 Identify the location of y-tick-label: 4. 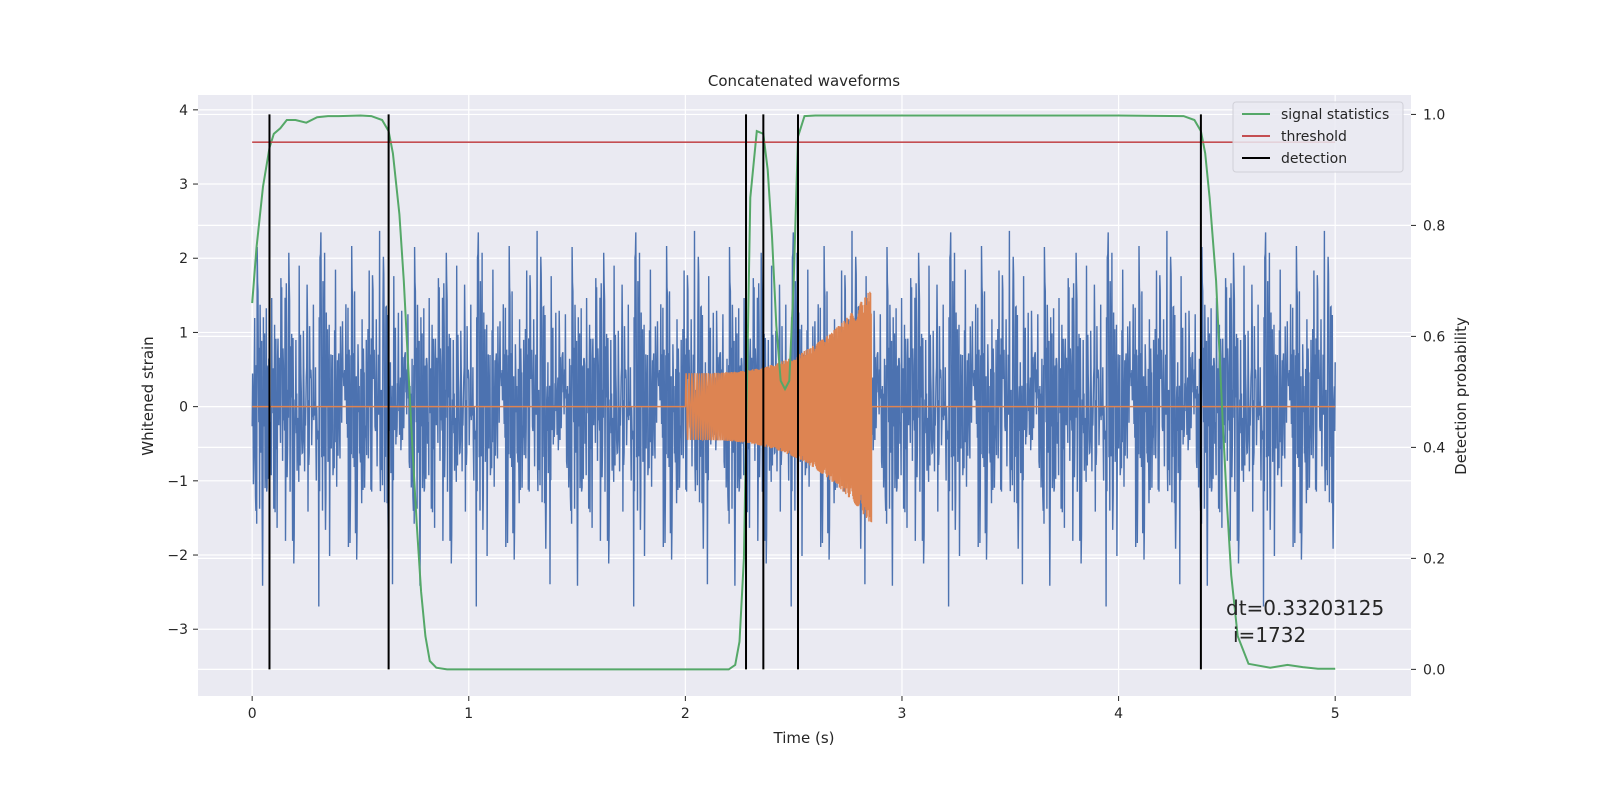
(183, 111).